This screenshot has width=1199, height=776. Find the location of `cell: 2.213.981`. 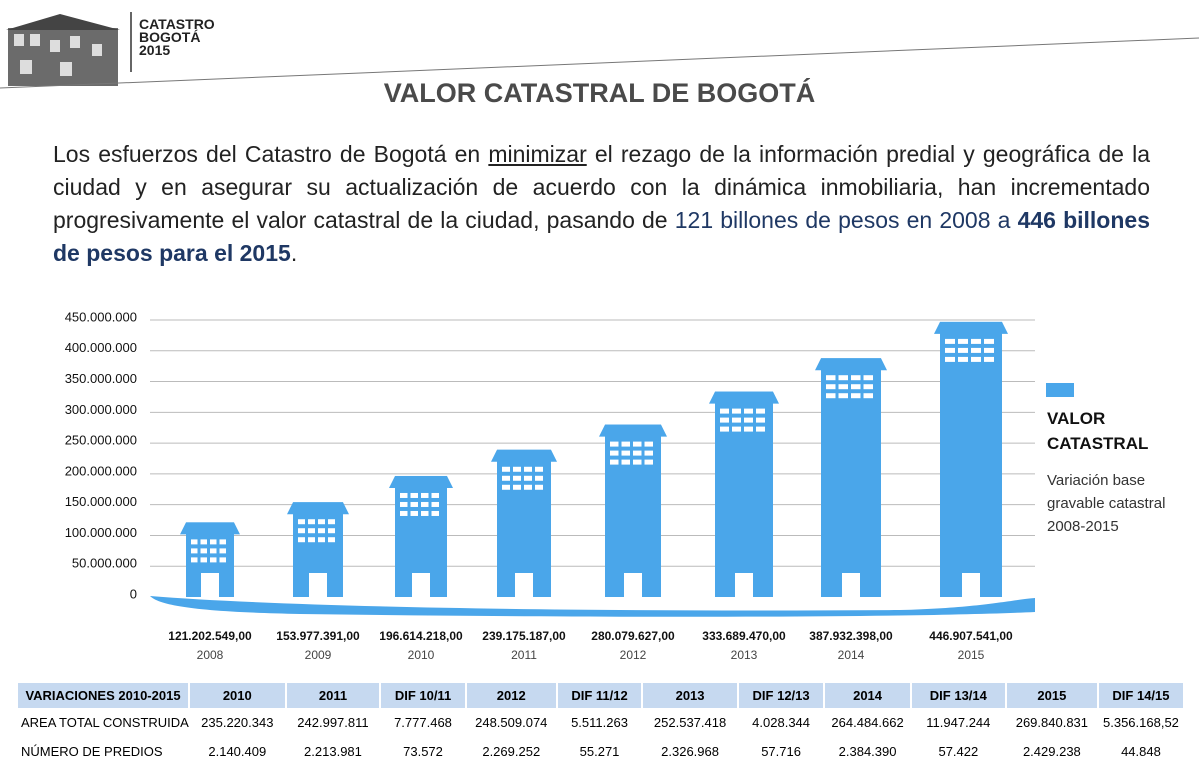

cell: 2.213.981 is located at coordinates (333, 751).